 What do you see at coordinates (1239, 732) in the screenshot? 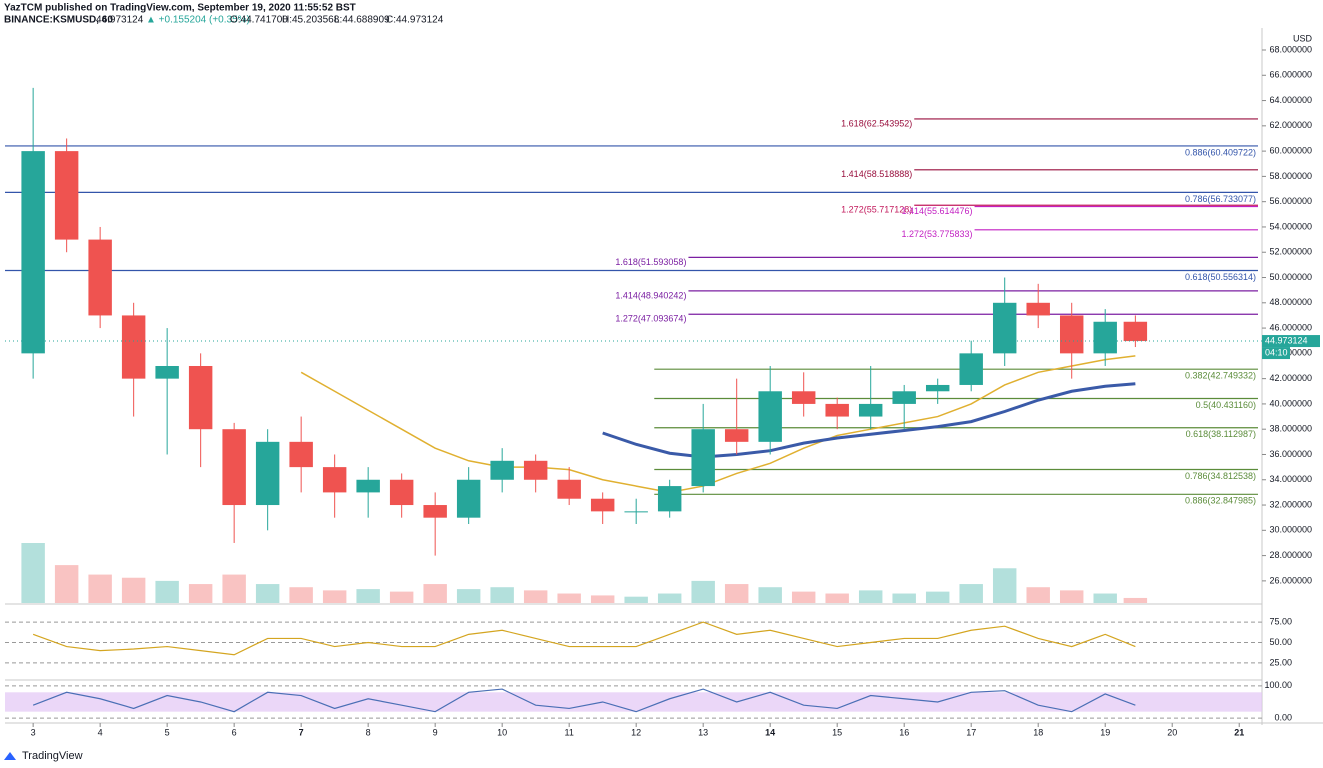
I see `x-tick-label: 21` at bounding box center [1239, 732].